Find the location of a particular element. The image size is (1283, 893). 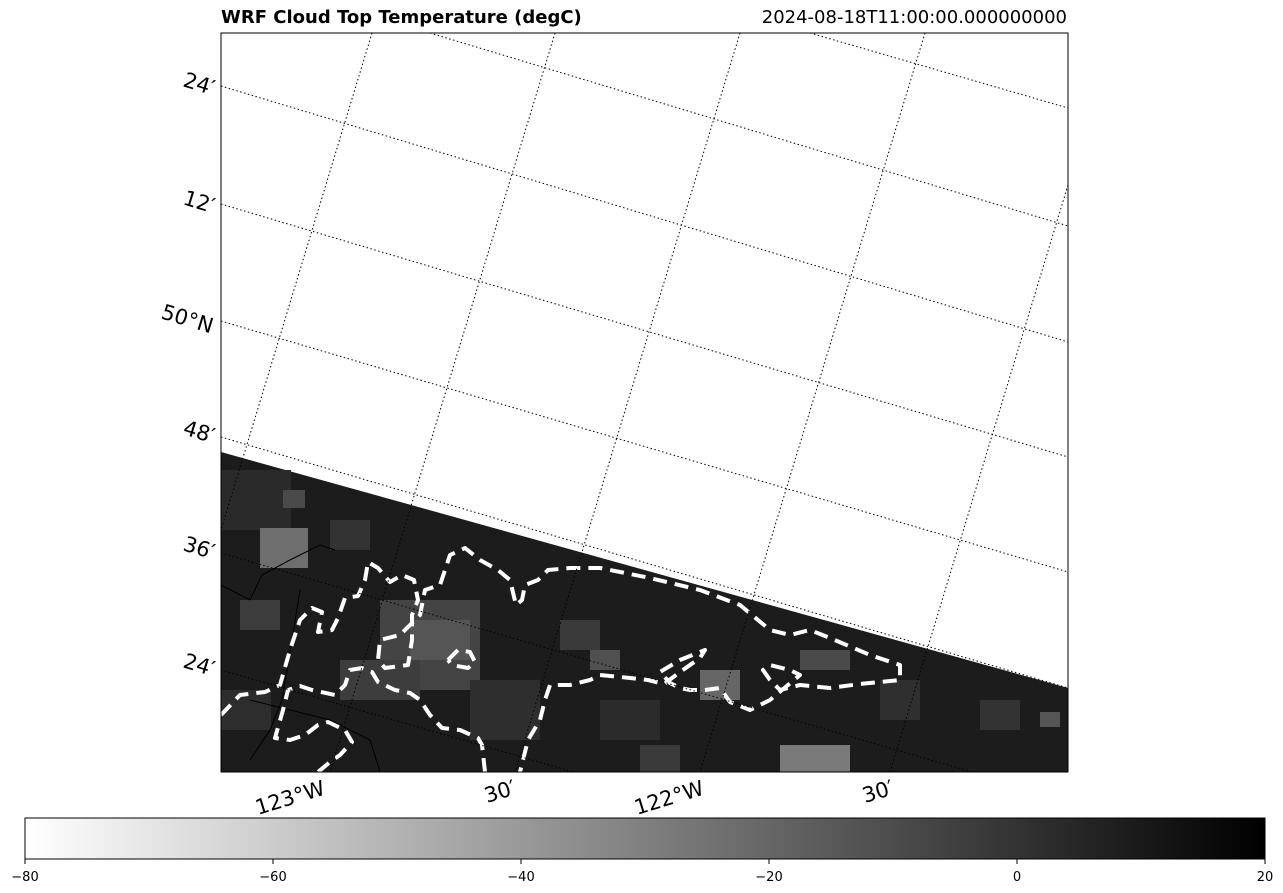

lat-label-12: 12′ is located at coordinates (199, 202).